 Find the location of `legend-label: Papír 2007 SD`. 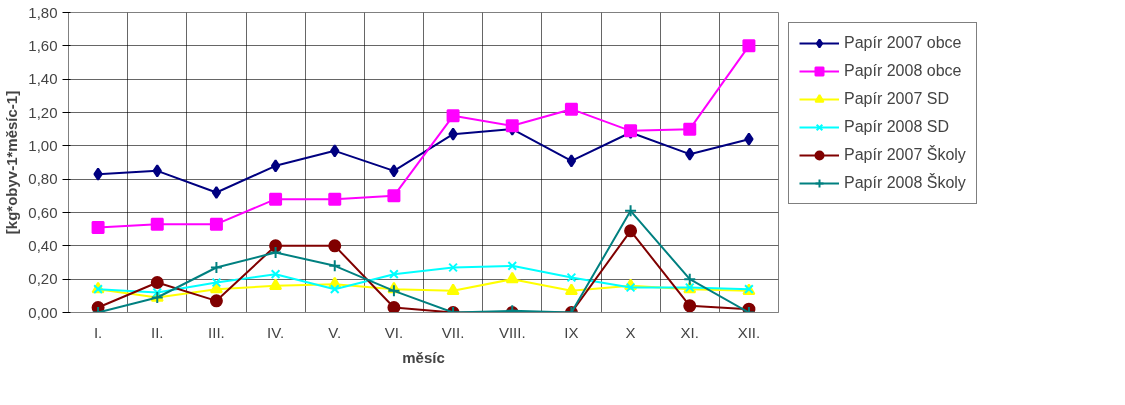

legend-label: Papír 2007 SD is located at coordinates (896, 99).